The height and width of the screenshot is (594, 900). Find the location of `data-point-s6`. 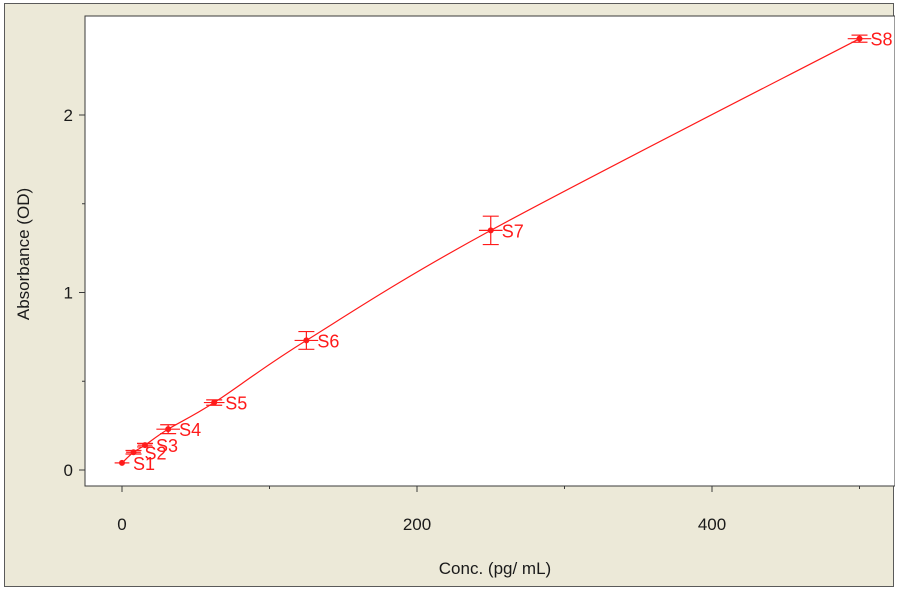

data-point-s6 is located at coordinates (306, 340).